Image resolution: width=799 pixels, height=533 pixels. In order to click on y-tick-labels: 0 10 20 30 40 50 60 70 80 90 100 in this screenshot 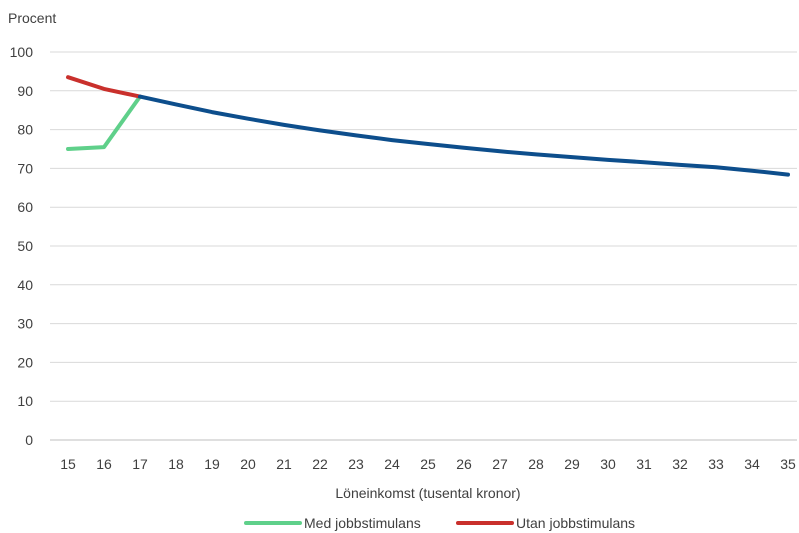, I will do `click(22, 246)`.